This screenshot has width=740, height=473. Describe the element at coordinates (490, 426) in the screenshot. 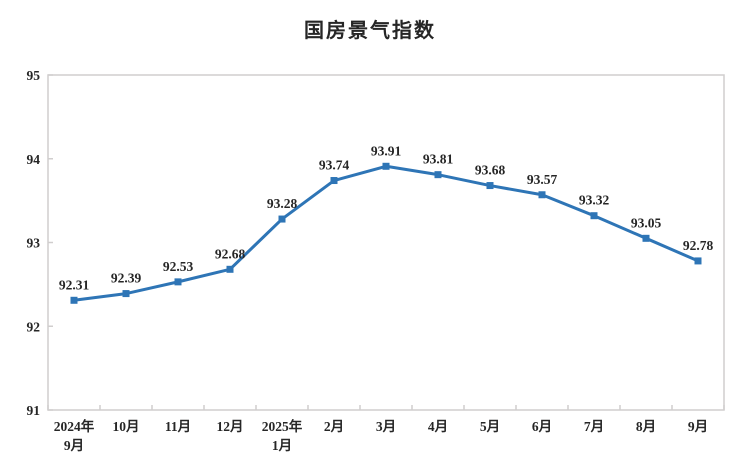

I see `x-axis-label: 5月` at that location.